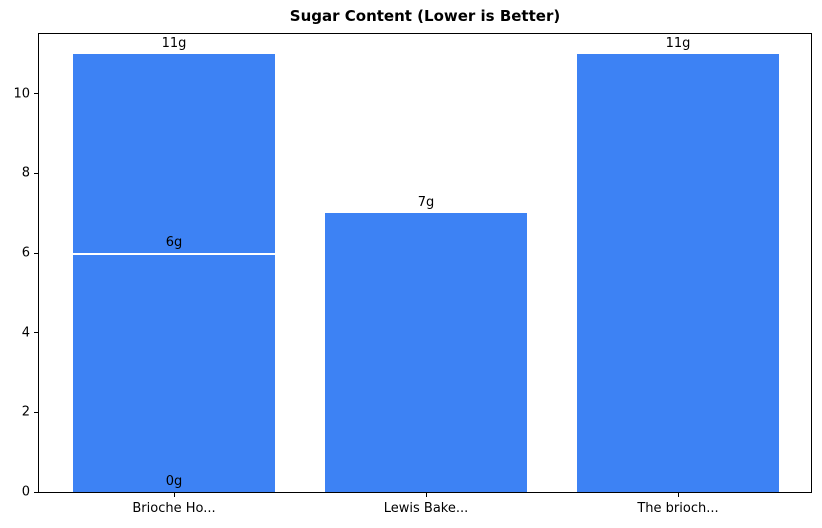  I want to click on y-tick-label: 4, so click(25, 333).